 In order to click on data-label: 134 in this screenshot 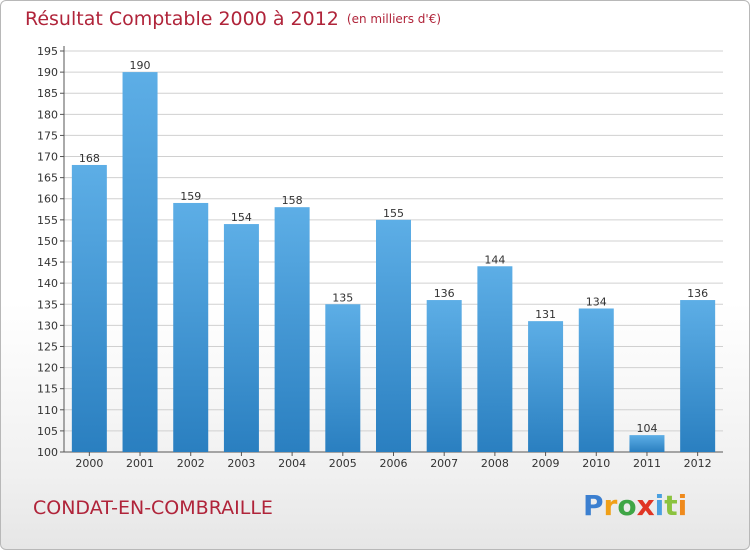, I will do `click(596, 301)`.